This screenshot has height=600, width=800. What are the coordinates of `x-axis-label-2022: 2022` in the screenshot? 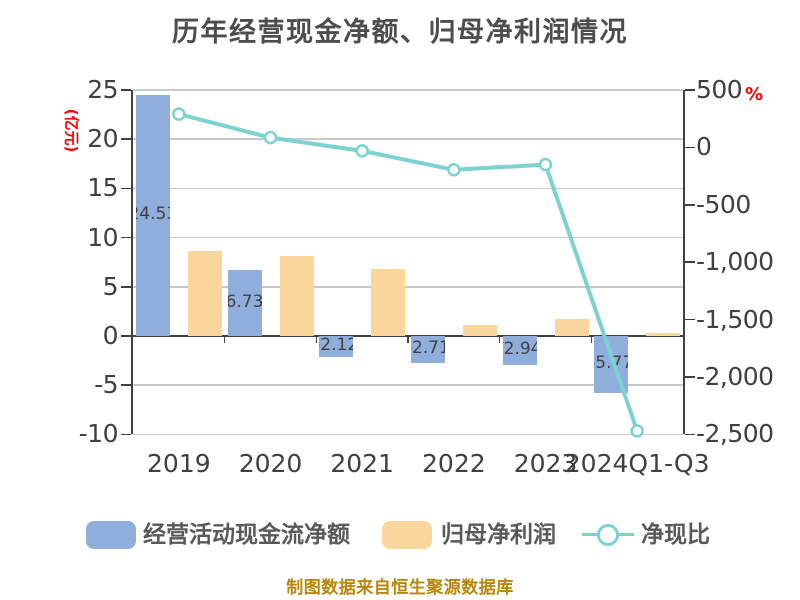 It's located at (454, 463).